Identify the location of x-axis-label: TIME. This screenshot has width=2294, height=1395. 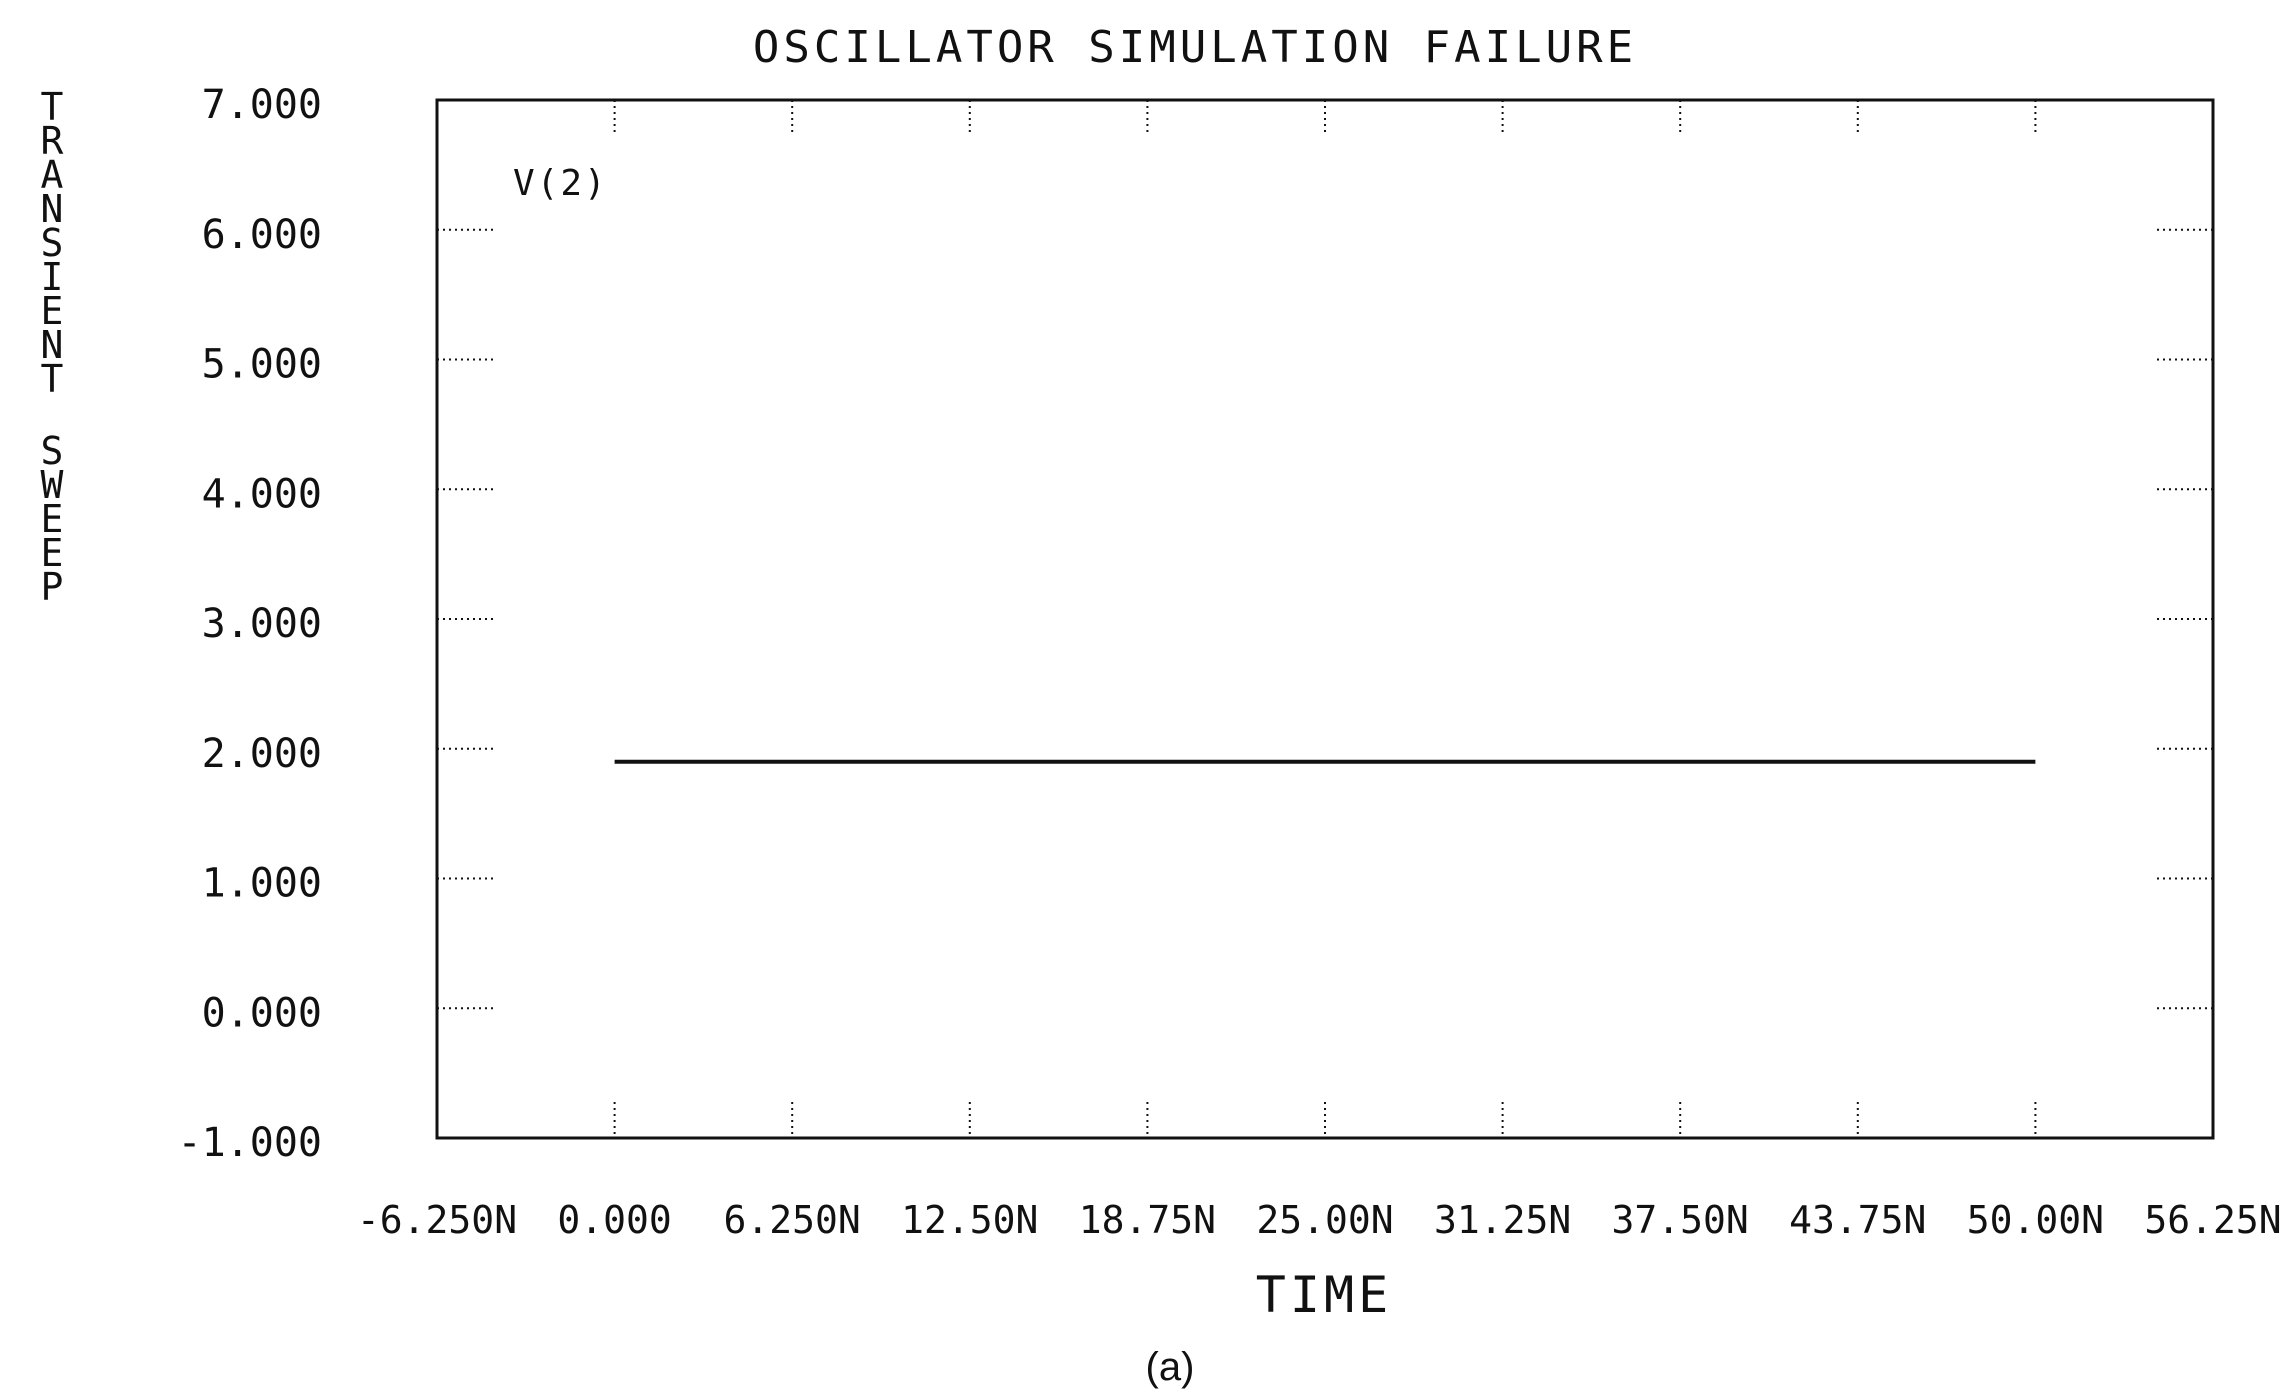
(1324, 1295).